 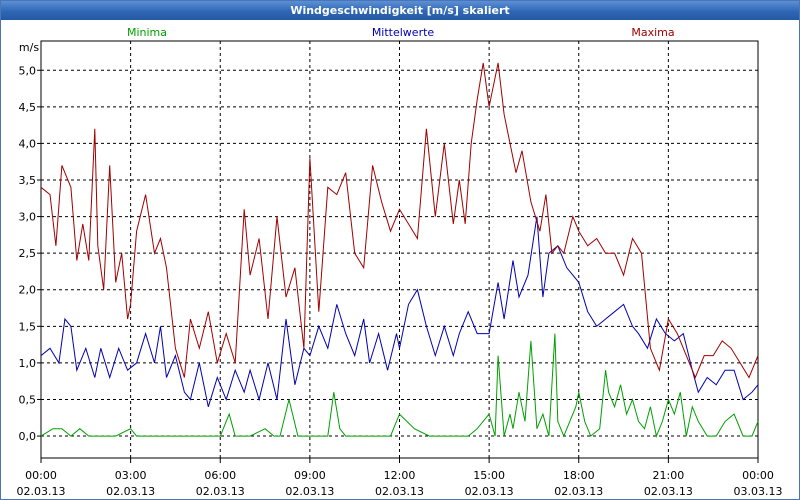 What do you see at coordinates (489, 475) in the screenshot?
I see `x-tick-time: 15:00` at bounding box center [489, 475].